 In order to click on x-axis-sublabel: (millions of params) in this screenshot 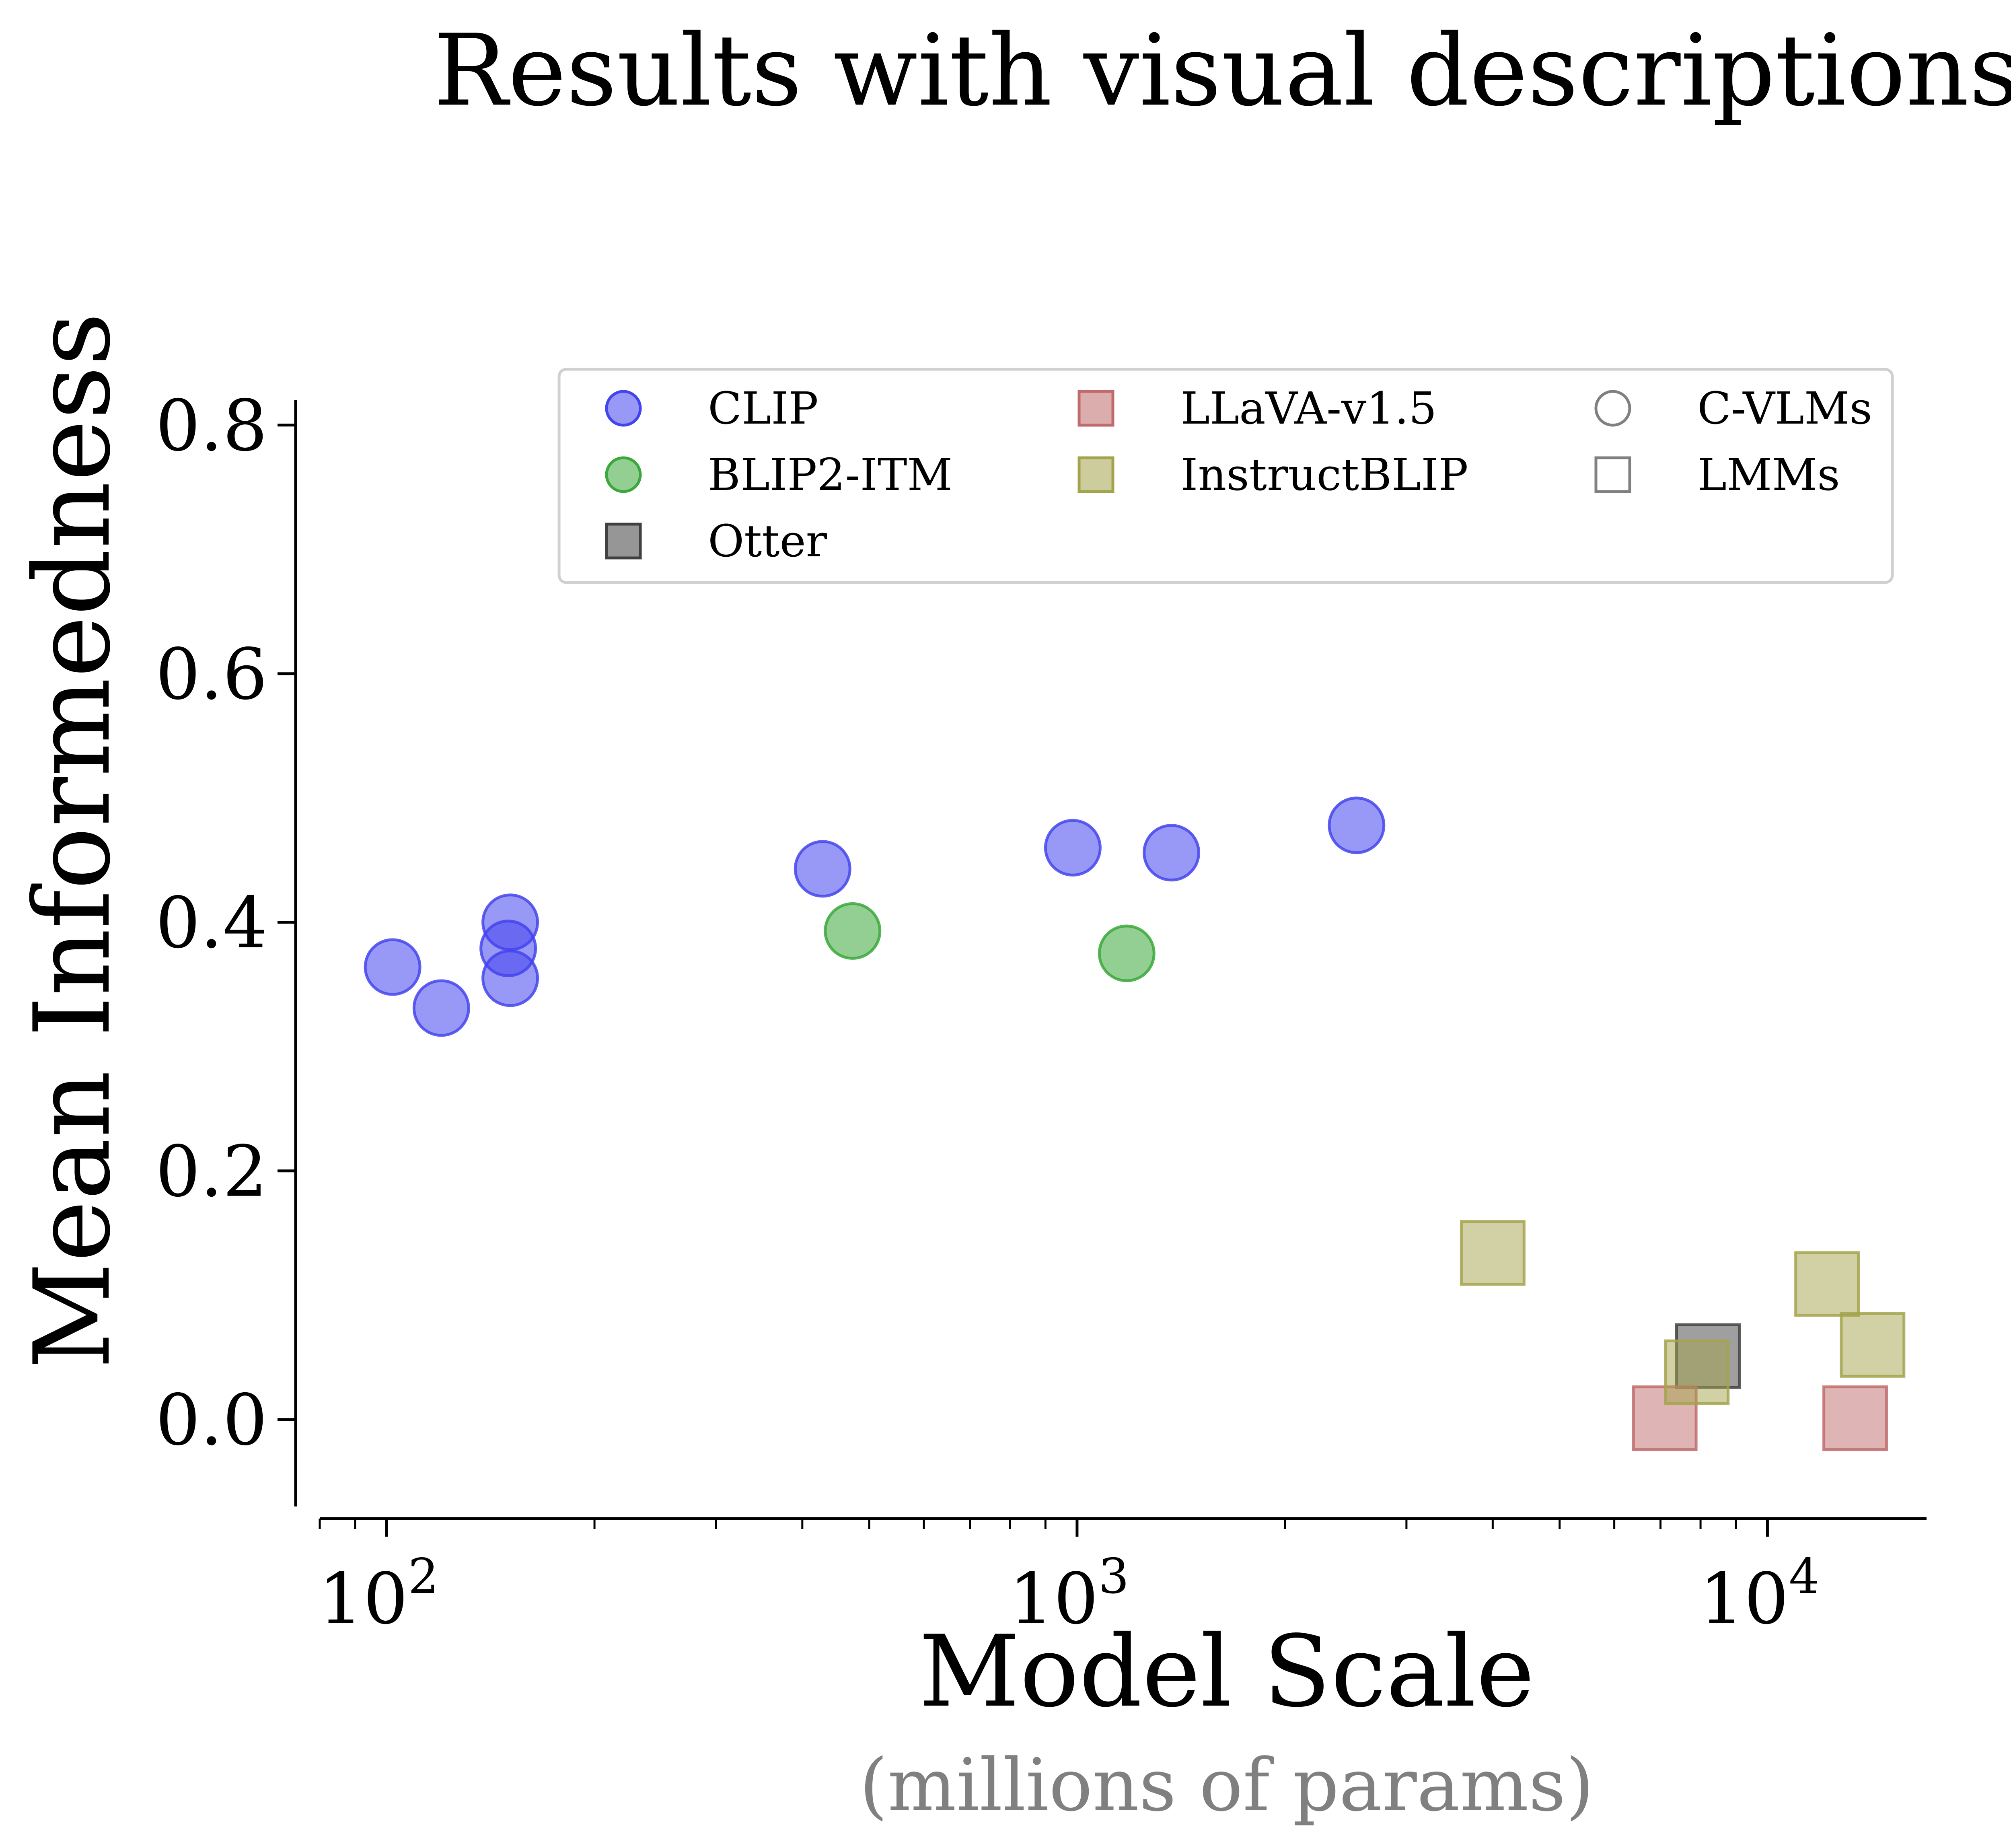, I will do `click(1227, 1785)`.